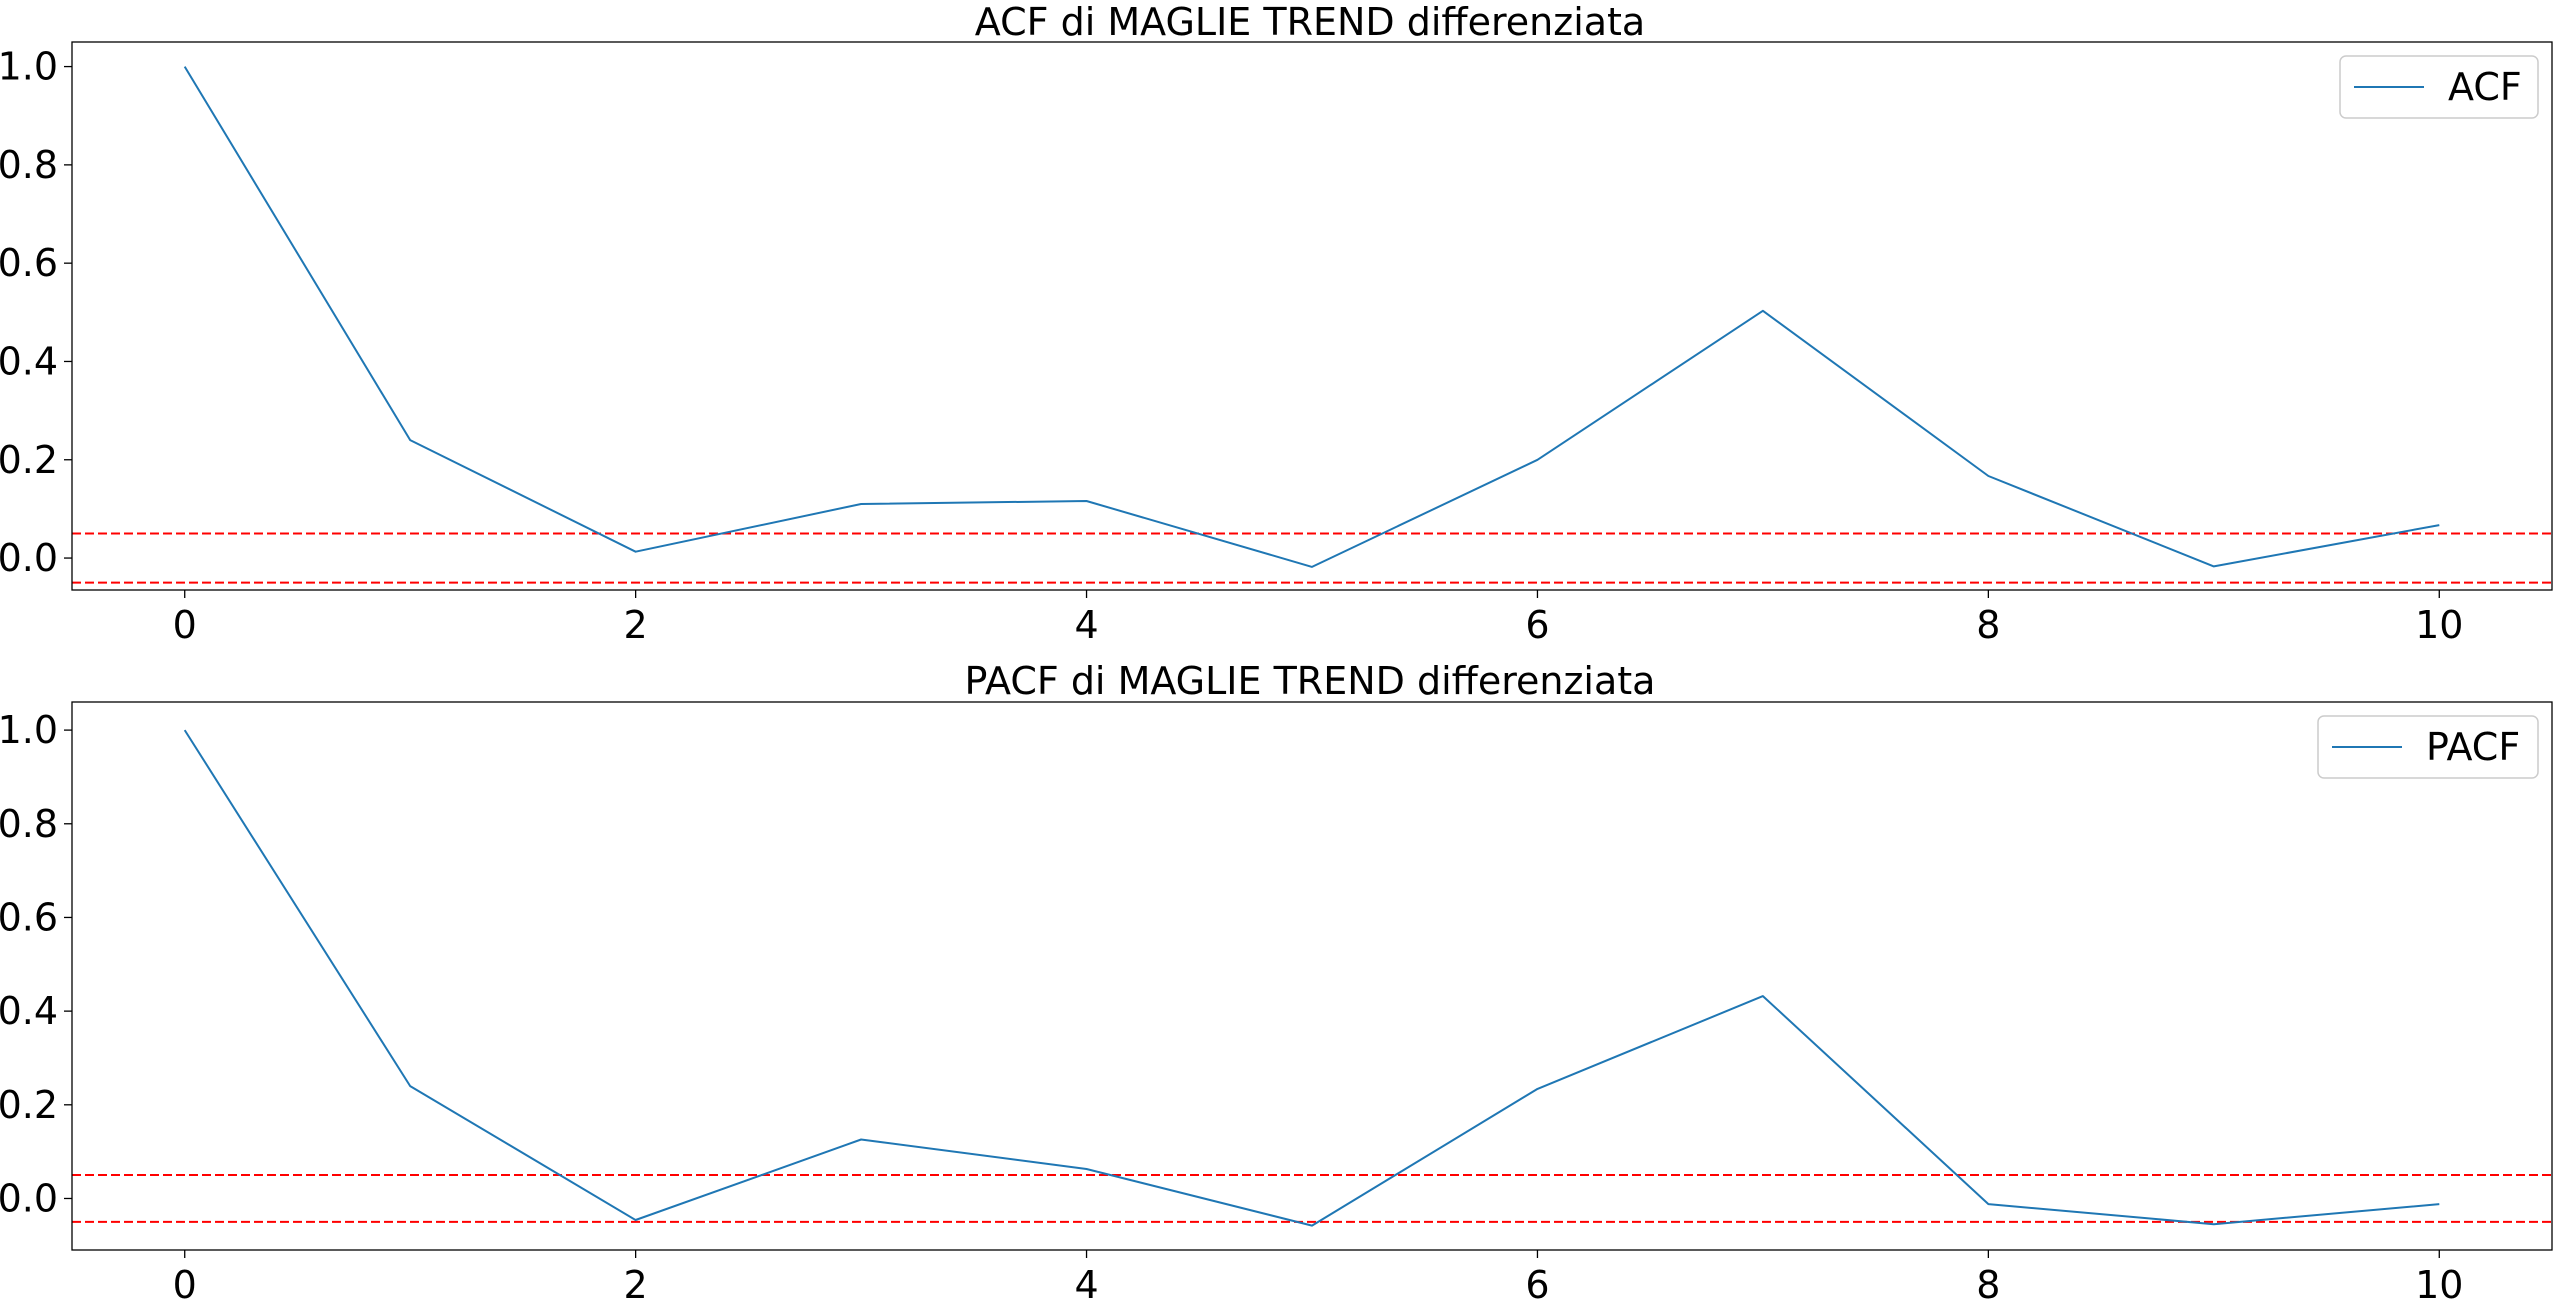 The image size is (2560, 1299). I want to click on acf-legend: ACF, so click(2439, 87).